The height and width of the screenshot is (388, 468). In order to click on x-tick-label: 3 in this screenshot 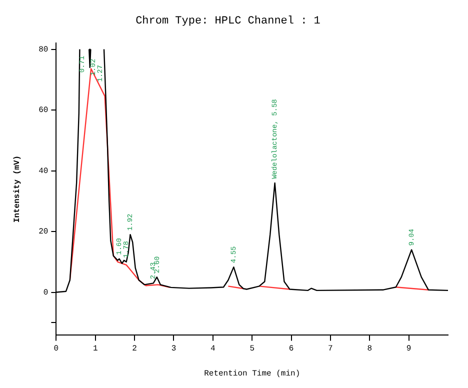, I will do `click(173, 349)`.